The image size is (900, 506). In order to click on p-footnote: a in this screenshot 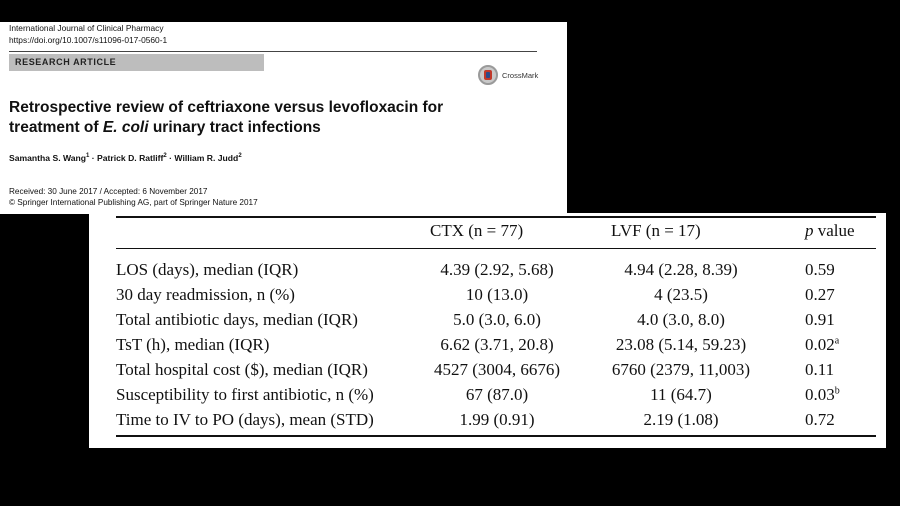, I will do `click(837, 341)`.